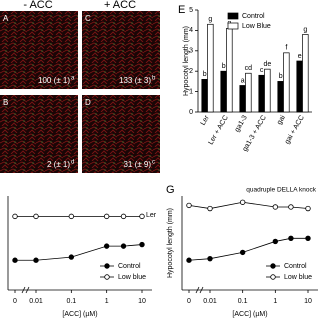 The width and height of the screenshot is (320, 320). What do you see at coordinates (154, 79) in the screenshot?
I see `letter: b` at bounding box center [154, 79].